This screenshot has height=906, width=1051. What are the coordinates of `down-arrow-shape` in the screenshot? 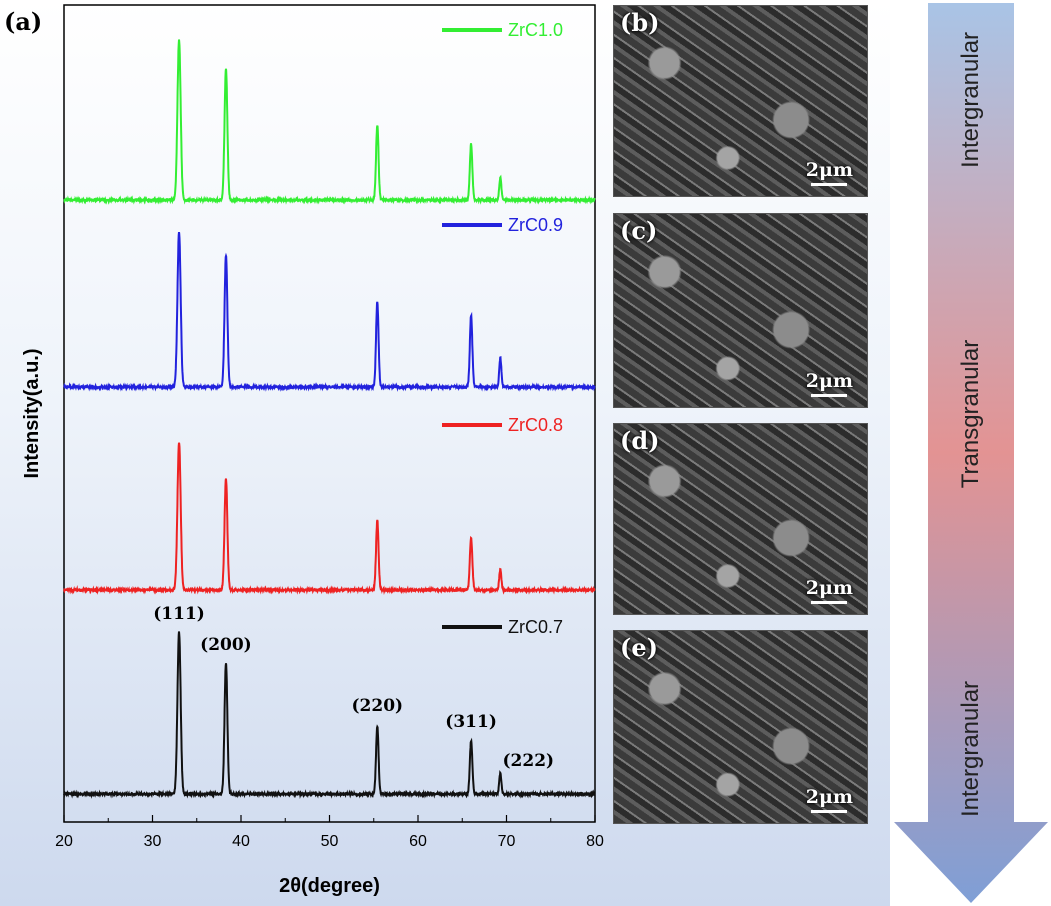 It's located at (971, 453).